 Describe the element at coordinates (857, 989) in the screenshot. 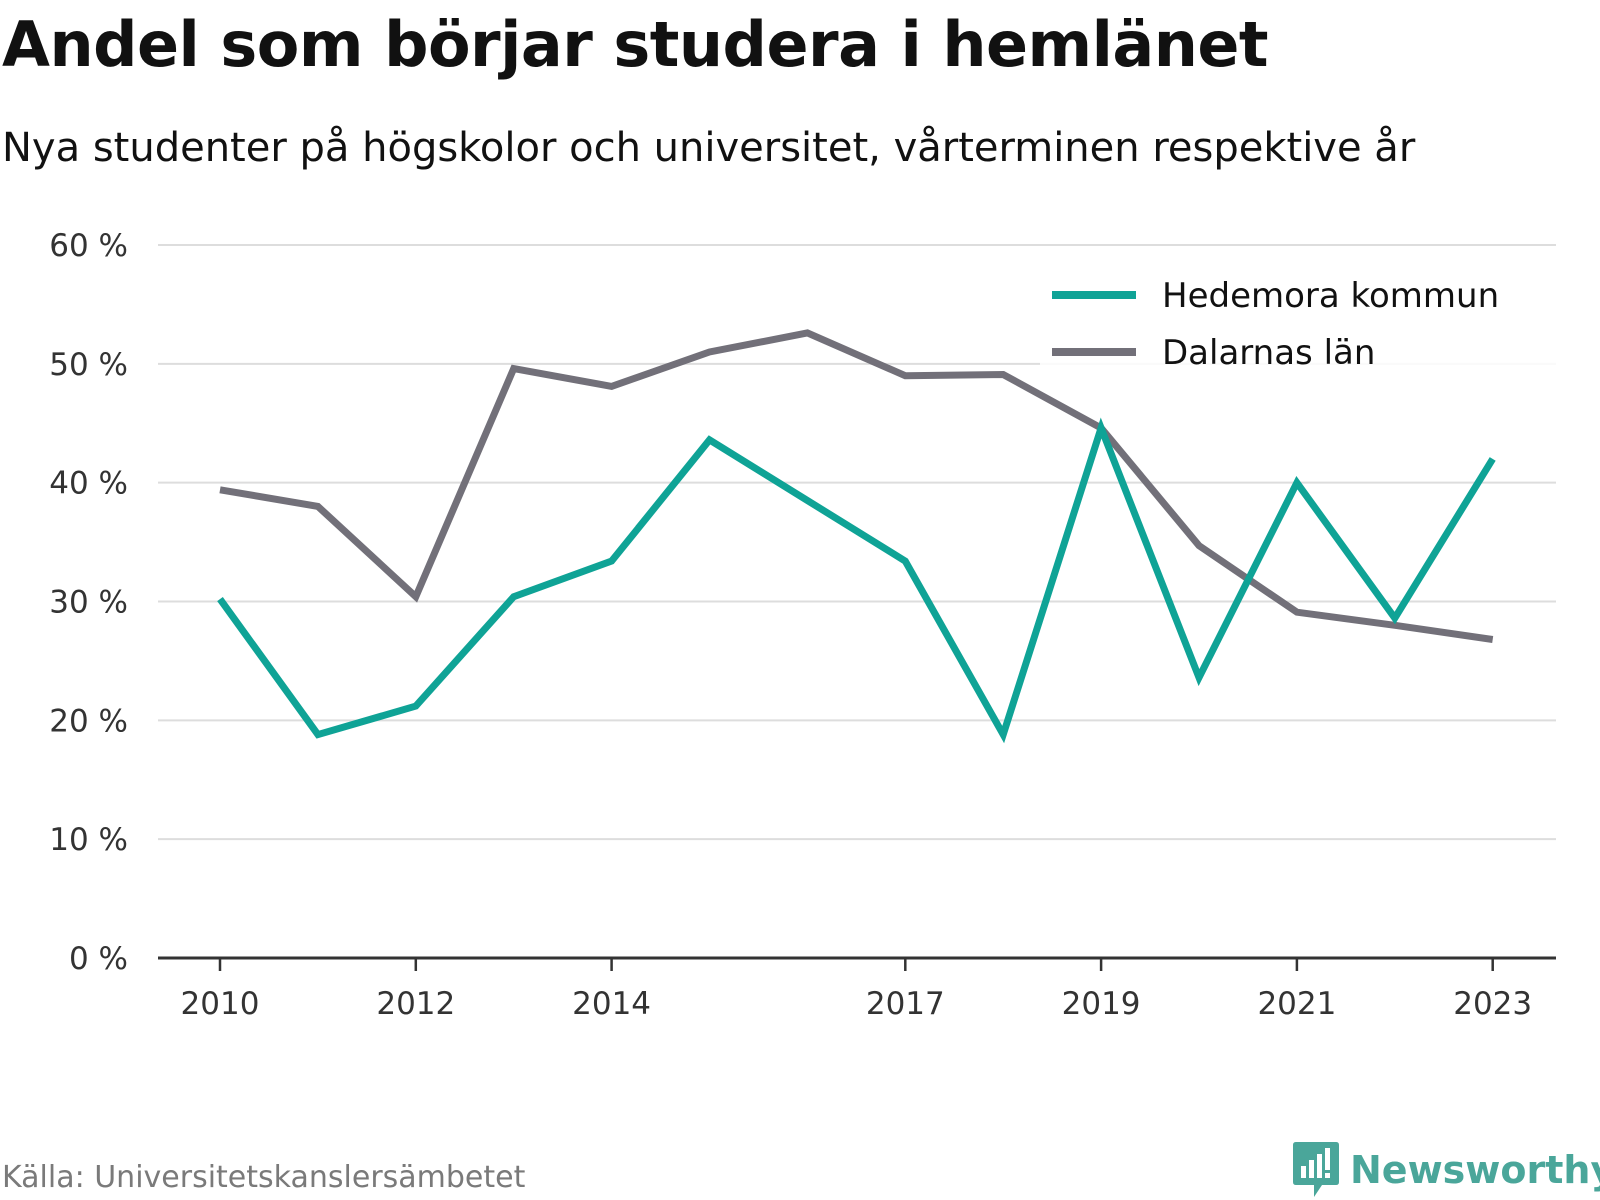

I see `x-axis: 2010 2012 2014 2017 2019 2021 2023` at that location.